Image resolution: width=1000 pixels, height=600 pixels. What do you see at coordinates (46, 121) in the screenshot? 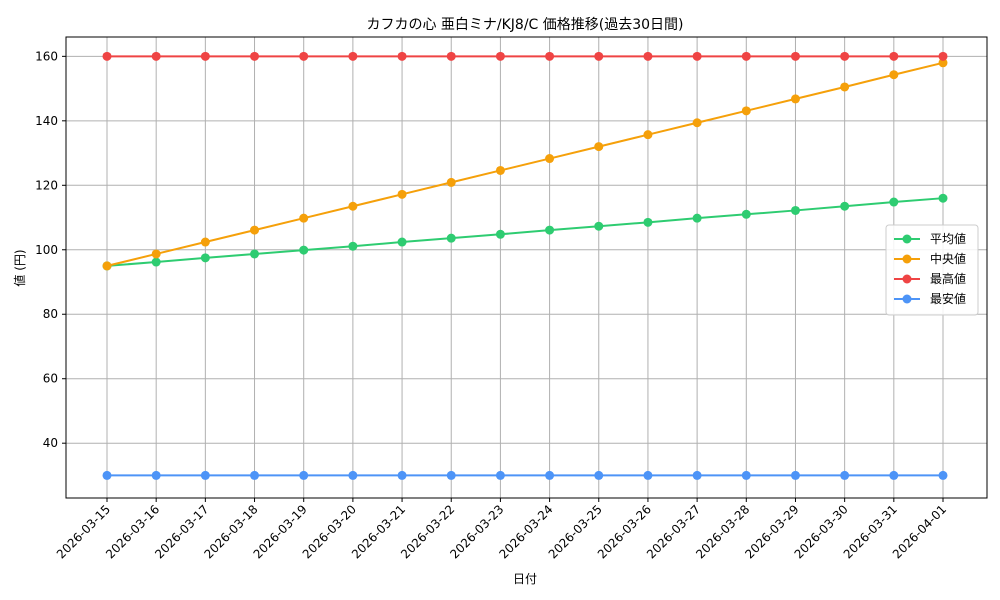
I see `y-tick-label: 140` at bounding box center [46, 121].